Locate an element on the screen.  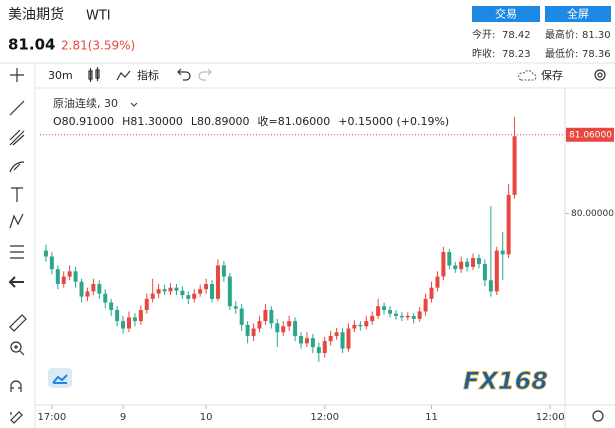
legend-change: +0.15000 (+0.19%) is located at coordinates (393, 121).